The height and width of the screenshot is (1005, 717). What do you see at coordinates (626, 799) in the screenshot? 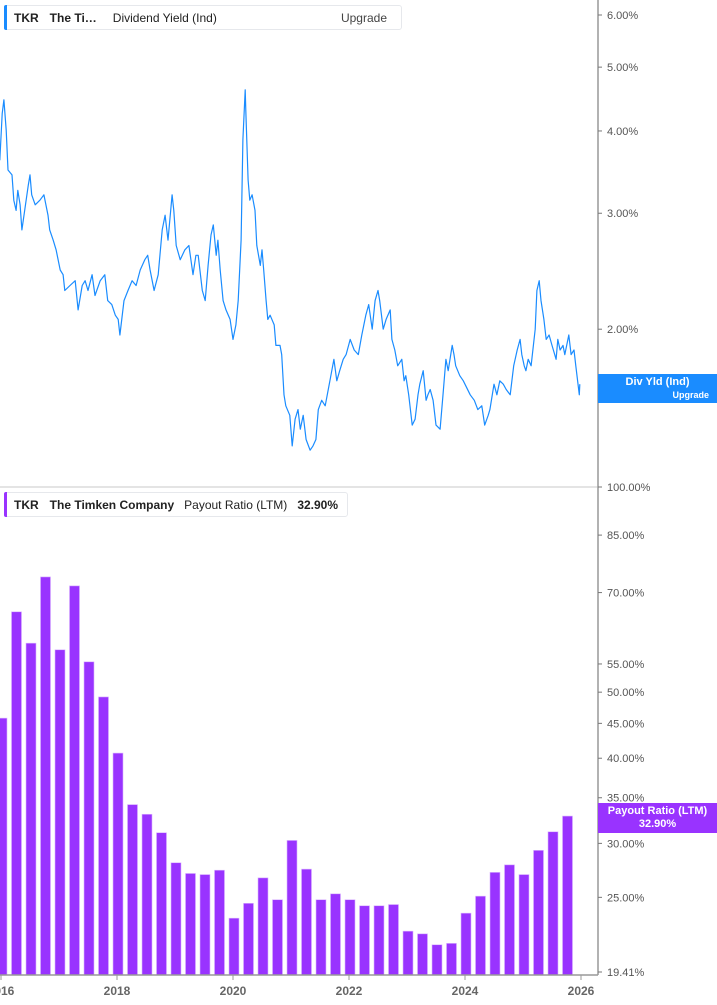
I see `y-tick-label: 35.00%` at bounding box center [626, 799].